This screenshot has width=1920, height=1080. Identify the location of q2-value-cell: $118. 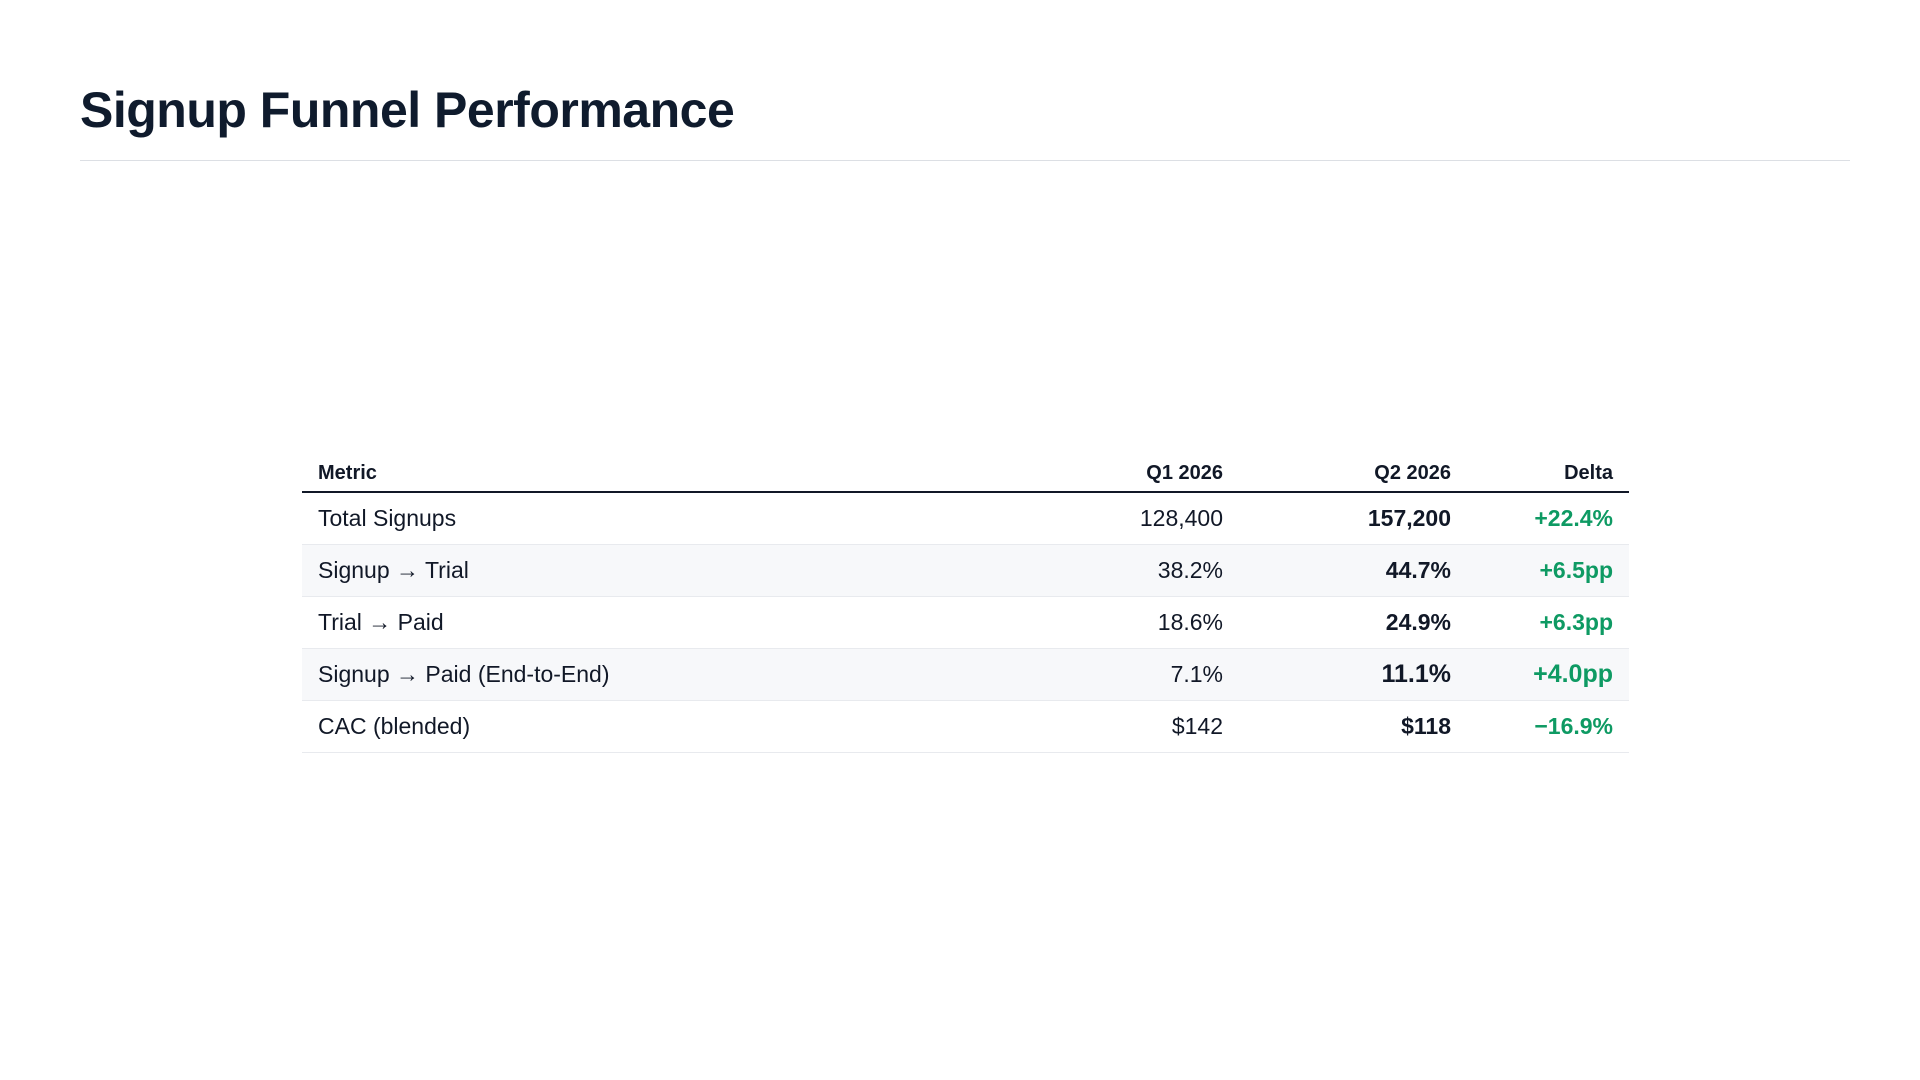
(1353, 726).